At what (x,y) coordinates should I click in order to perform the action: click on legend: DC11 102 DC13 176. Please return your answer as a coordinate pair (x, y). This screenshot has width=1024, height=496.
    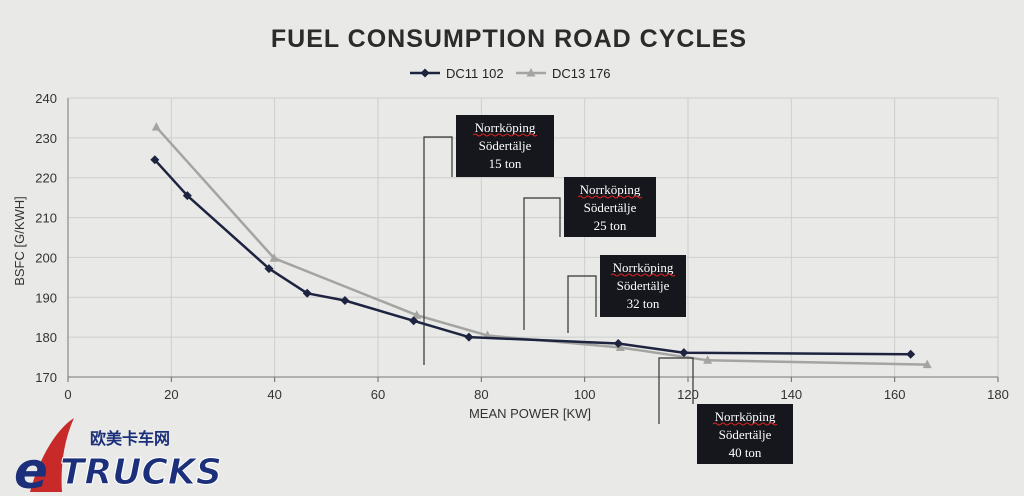
    Looking at the image, I should click on (510, 73).